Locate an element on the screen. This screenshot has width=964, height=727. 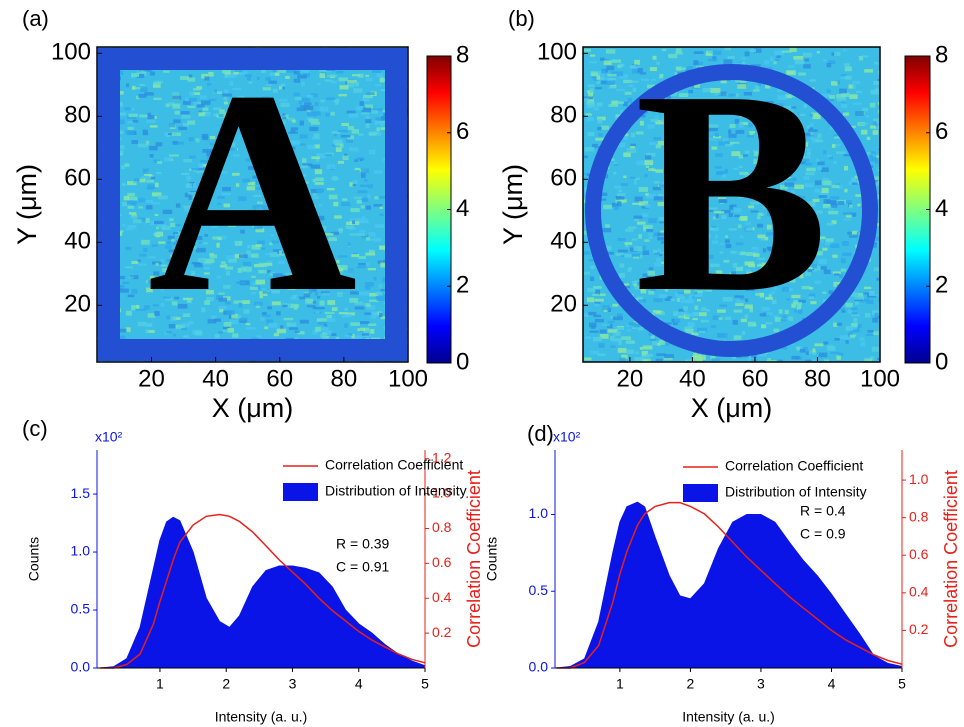
panel-label: (b) is located at coordinates (521, 18).